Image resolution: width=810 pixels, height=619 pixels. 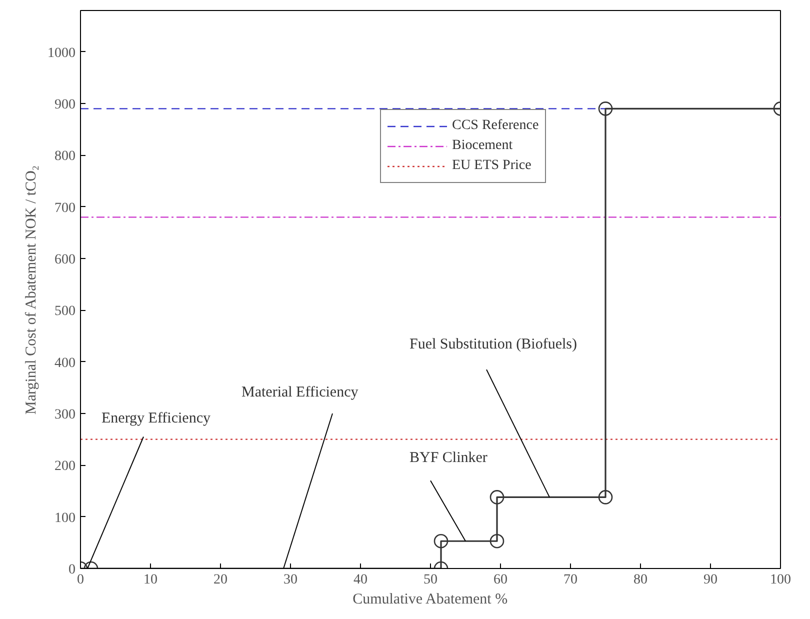 What do you see at coordinates (291, 580) in the screenshot?
I see `x-tick-label: 30` at bounding box center [291, 580].